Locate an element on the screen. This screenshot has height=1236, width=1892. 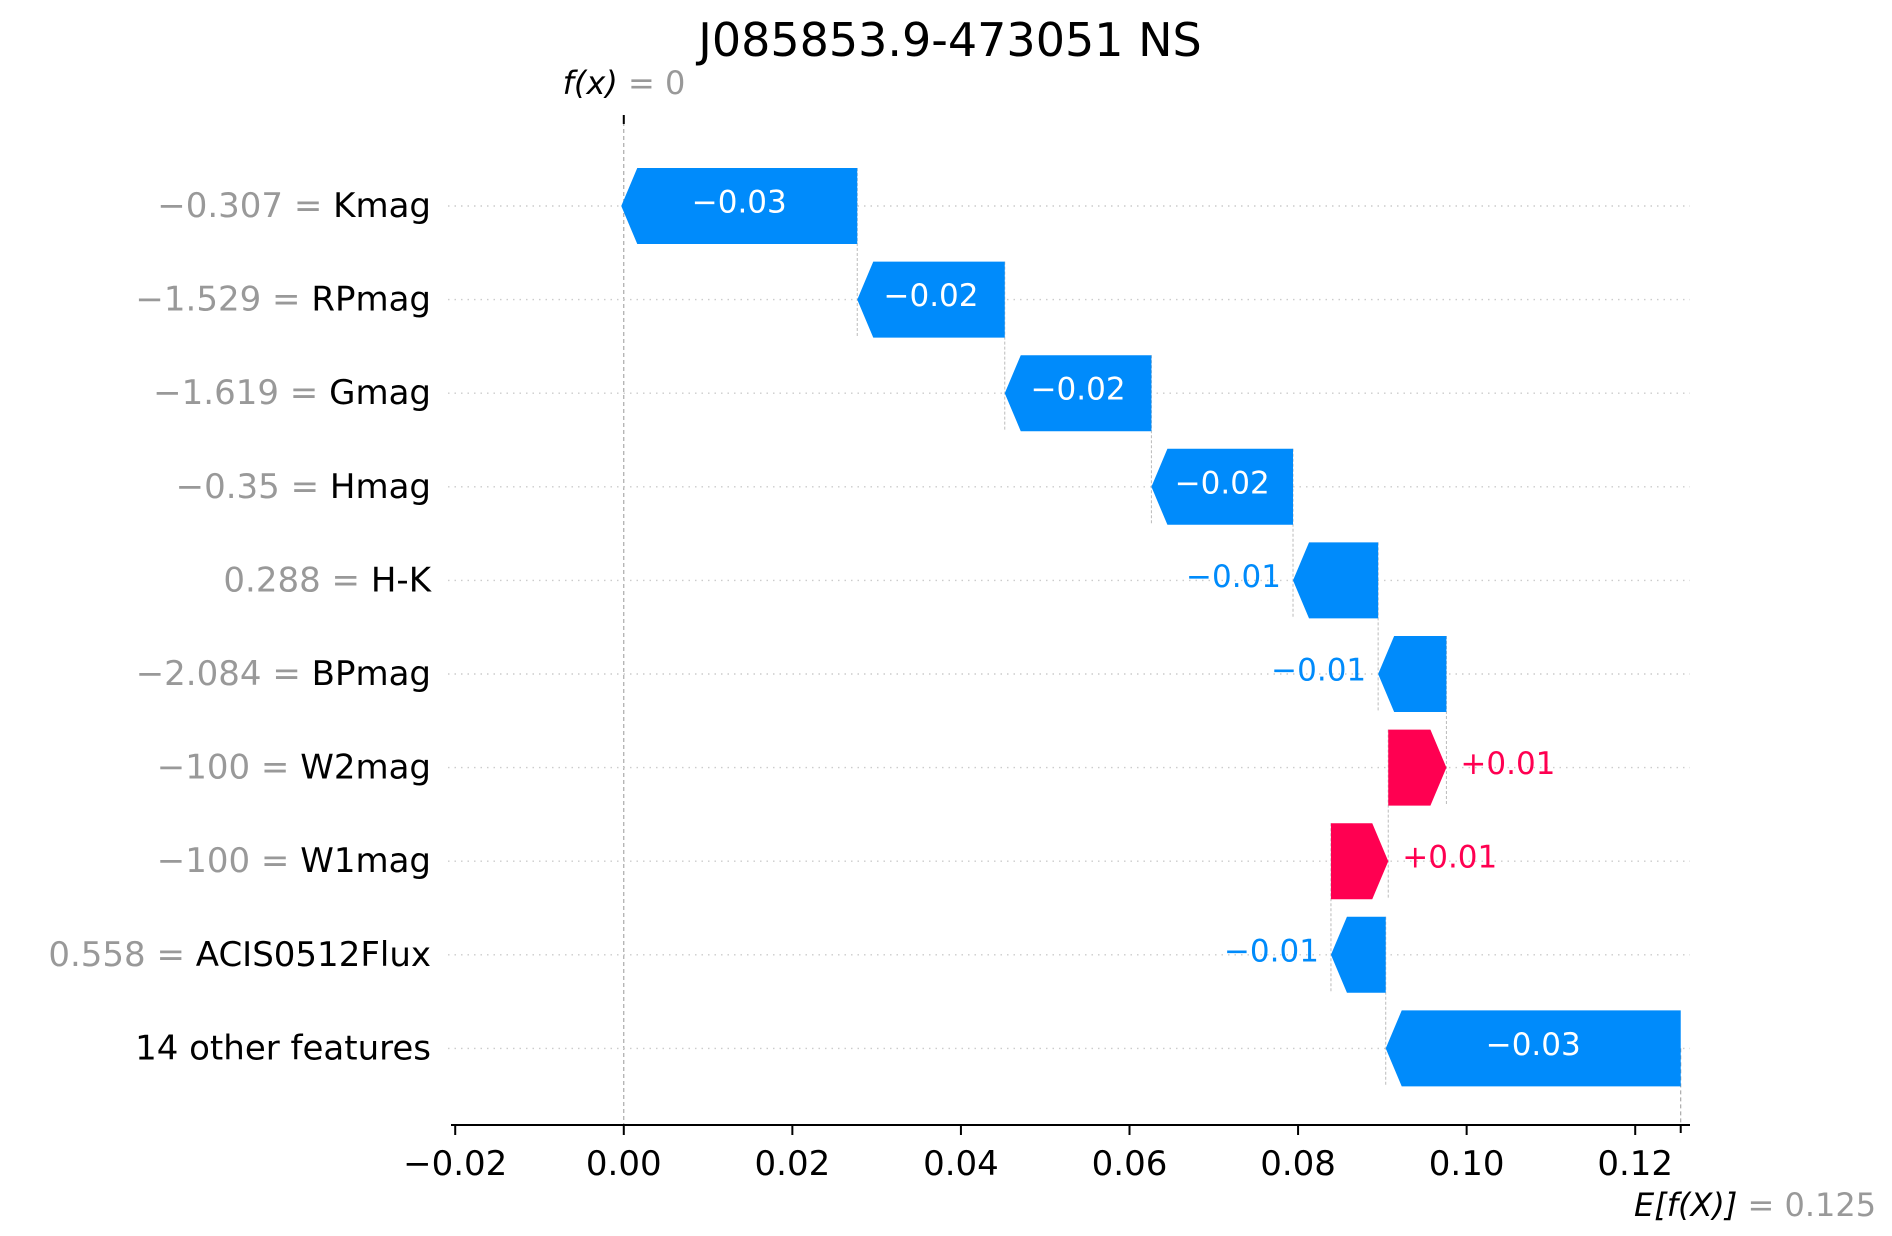
x-tick-label: 0.12 is located at coordinates (1635, 1164).